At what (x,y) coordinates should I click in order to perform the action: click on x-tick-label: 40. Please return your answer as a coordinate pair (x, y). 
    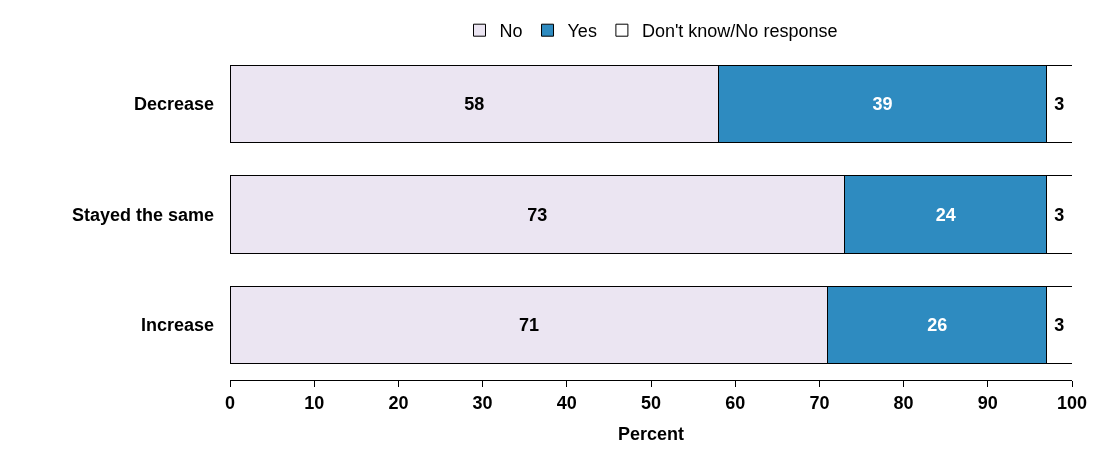
    Looking at the image, I should click on (566, 402).